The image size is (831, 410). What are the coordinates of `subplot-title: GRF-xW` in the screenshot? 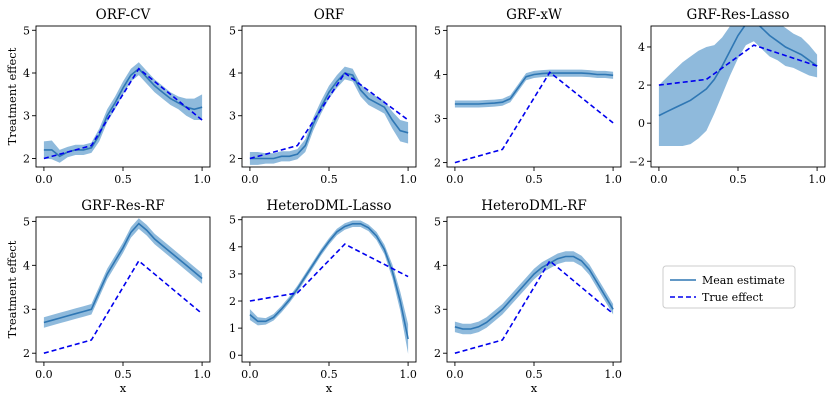 It's located at (534, 15).